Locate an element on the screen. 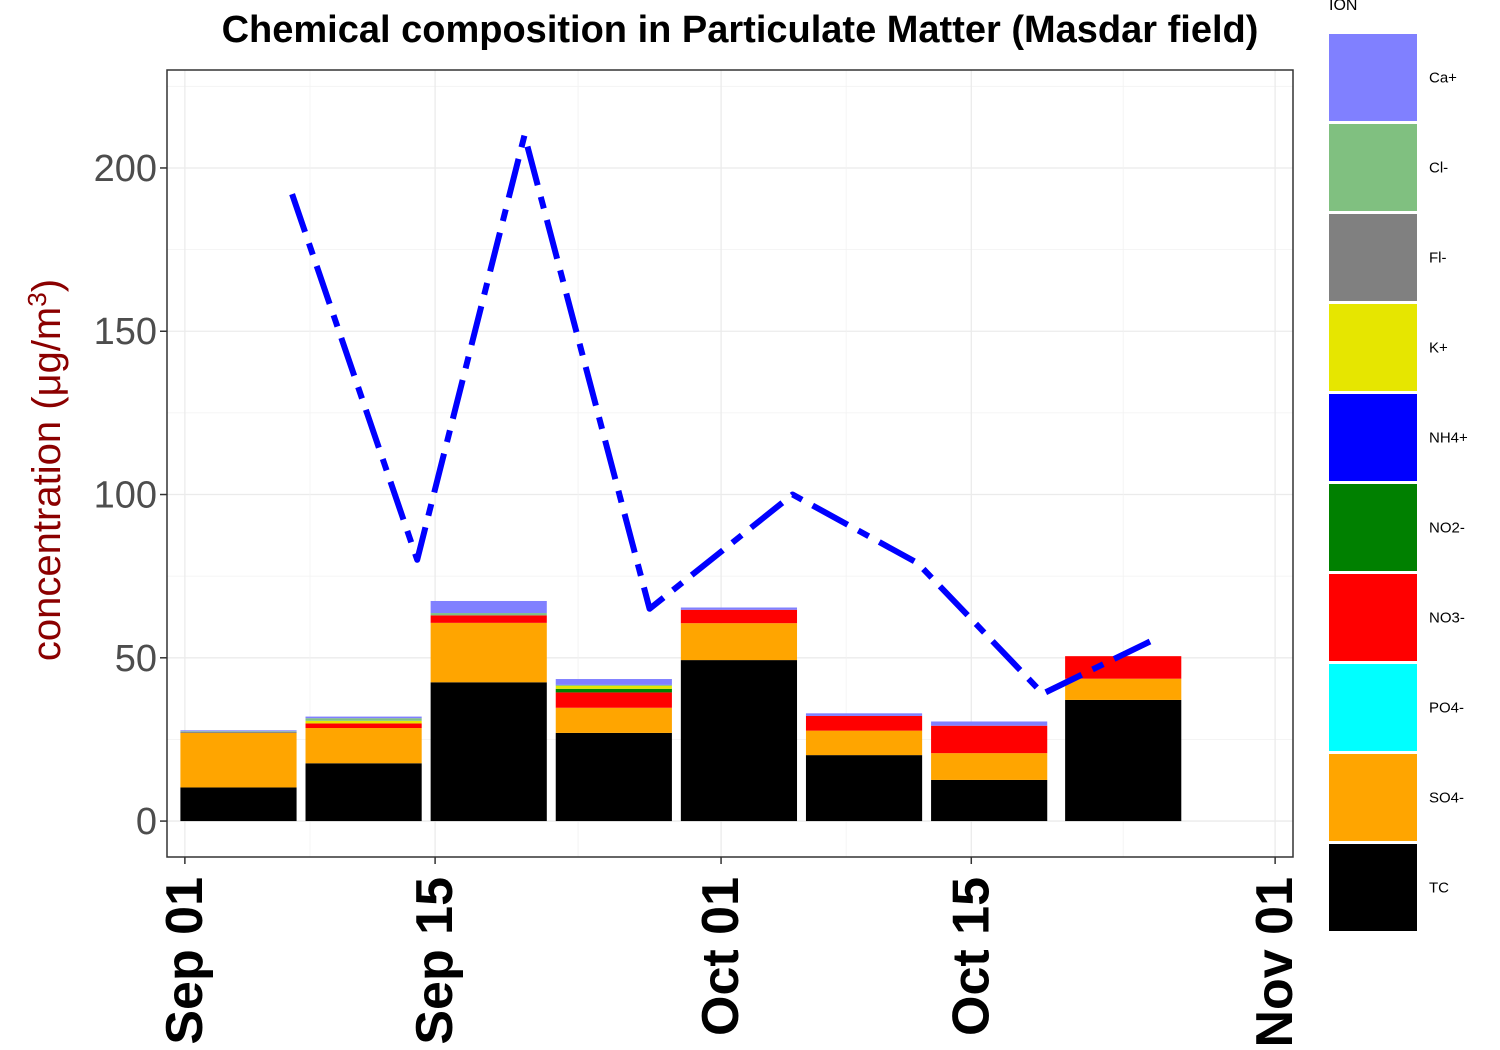 Image resolution: width=1500 pixels, height=1050 pixels. legend-item: Cl- is located at coordinates (1388, 167).